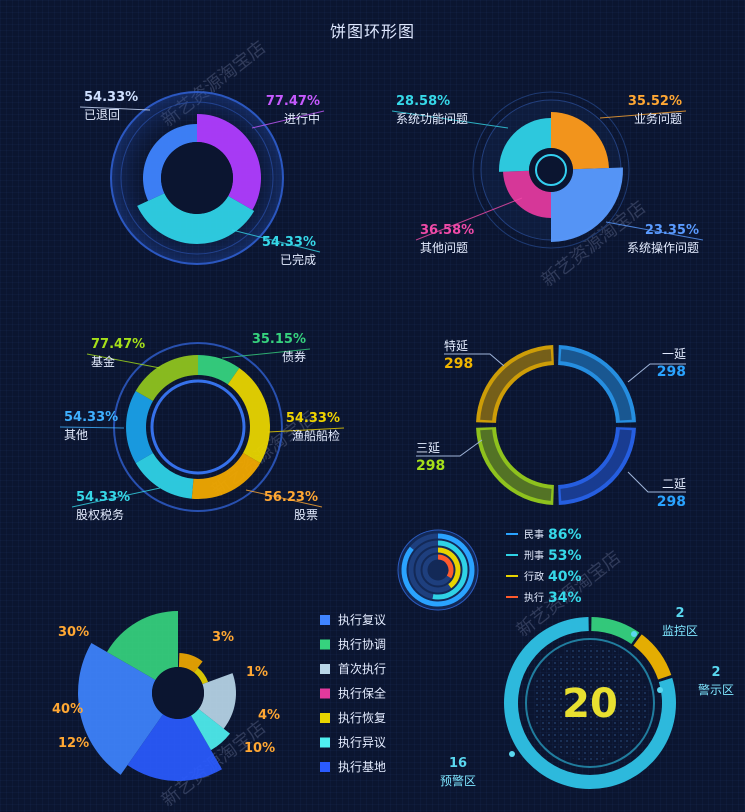  I want to click on chart3-label-3-label: 股票, so click(306, 515).